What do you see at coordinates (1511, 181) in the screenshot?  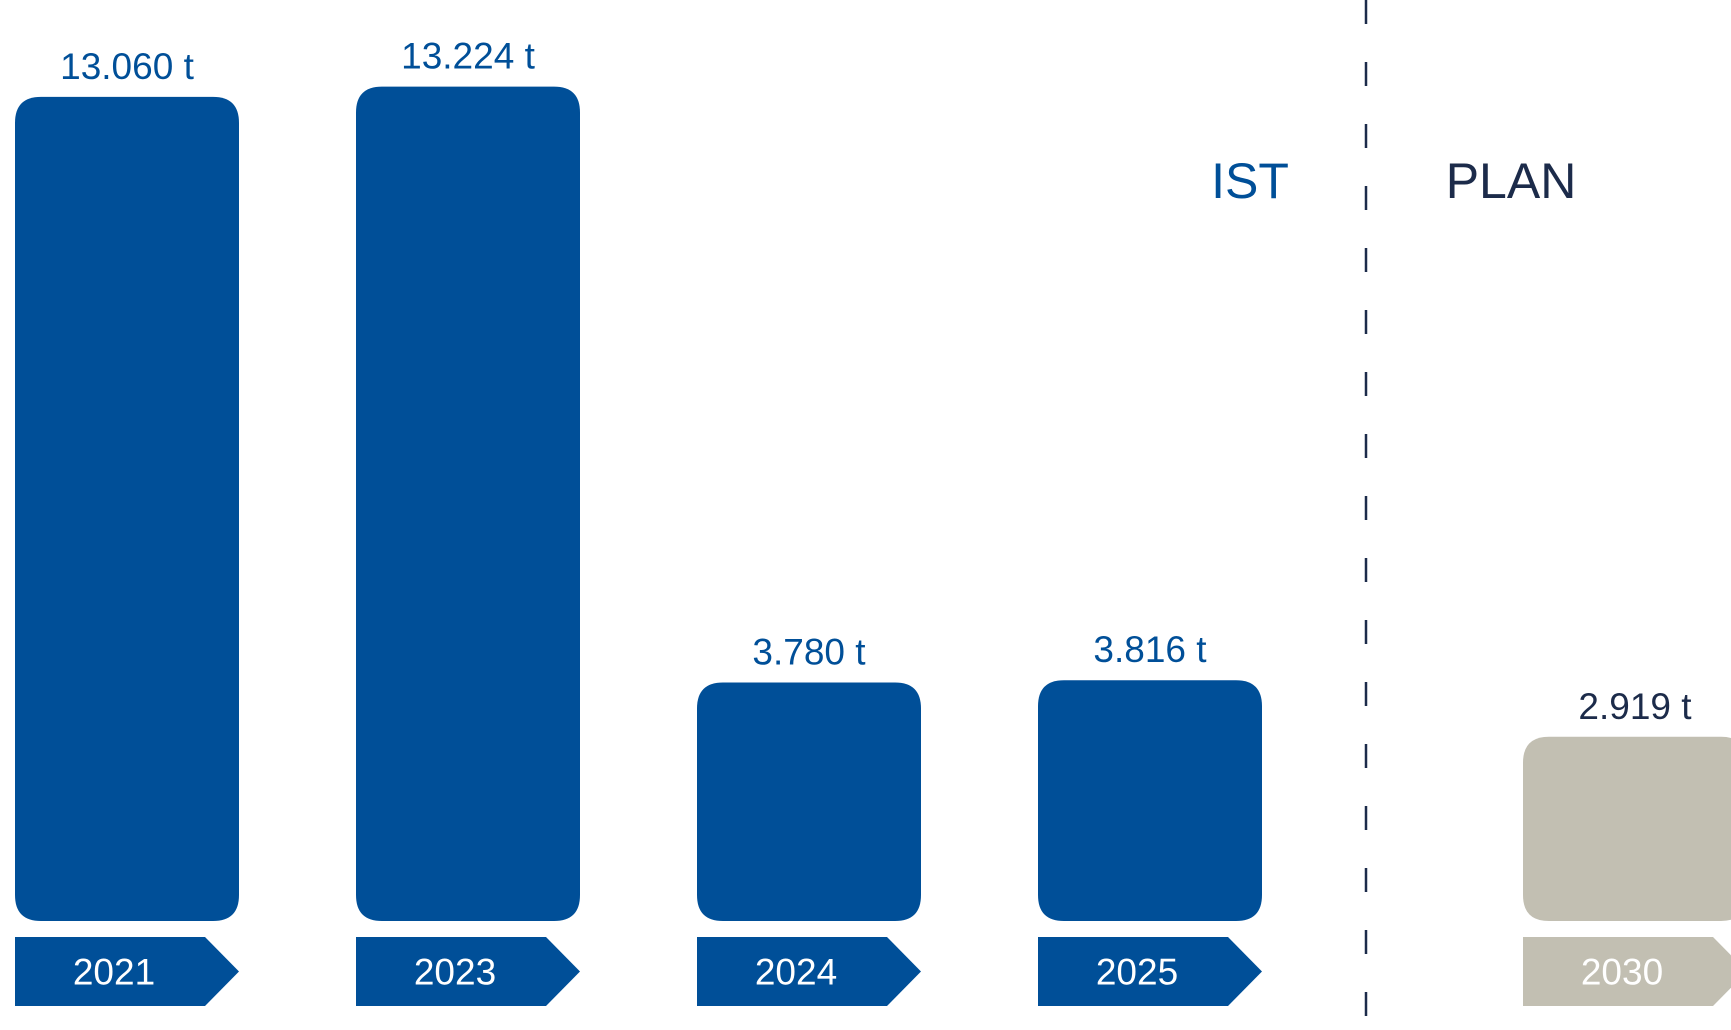 I see `section-label-plan: PLAN` at bounding box center [1511, 181].